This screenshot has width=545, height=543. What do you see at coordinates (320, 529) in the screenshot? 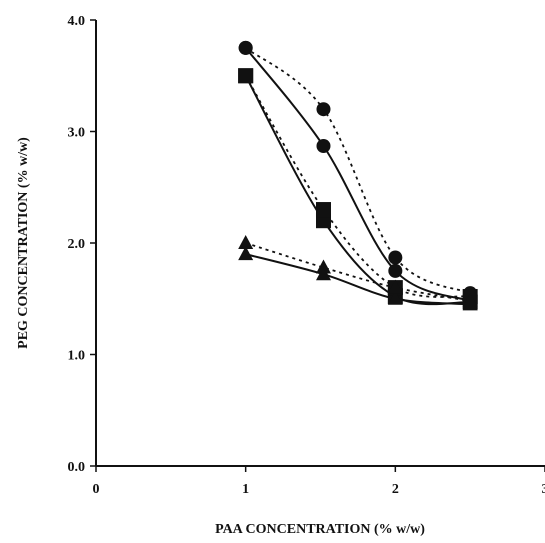
I see `x-axis-title: PAA CONCENTRATION (% w/w)` at bounding box center [320, 529].